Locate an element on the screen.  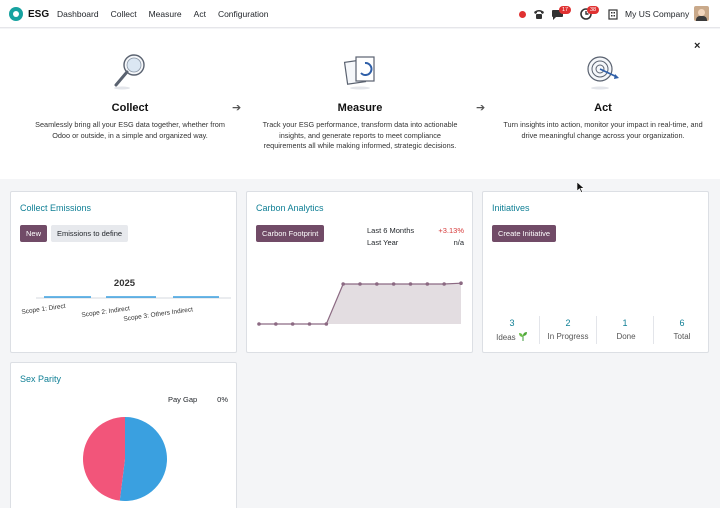
recording-indicator-icon is located at coordinates (522, 14).